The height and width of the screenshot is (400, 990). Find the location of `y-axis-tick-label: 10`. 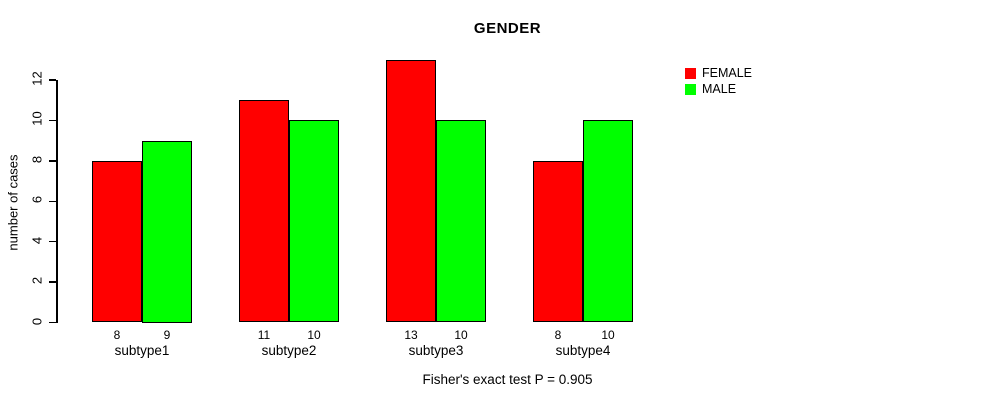

y-axis-tick-label: 10 is located at coordinates (37, 119).